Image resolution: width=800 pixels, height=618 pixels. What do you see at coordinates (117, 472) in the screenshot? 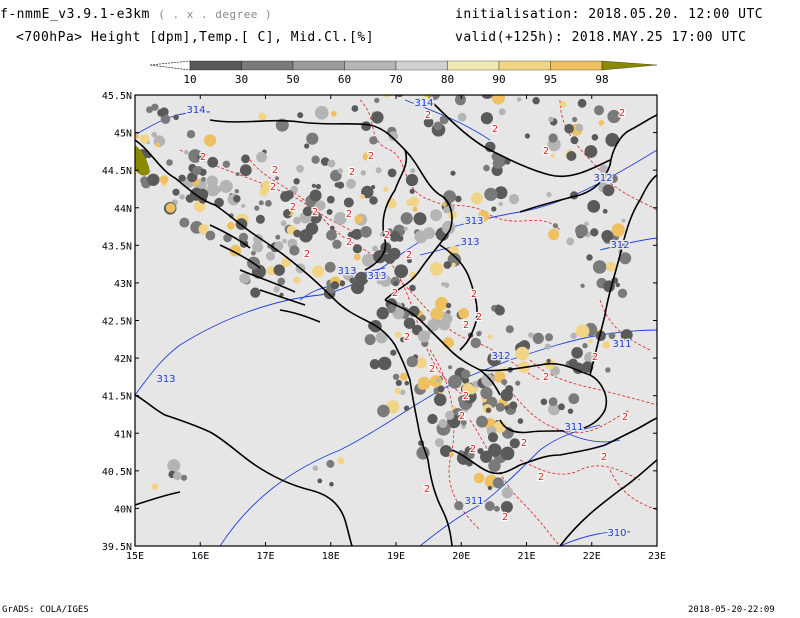
I see `lat-label: 40.5N` at bounding box center [117, 472].